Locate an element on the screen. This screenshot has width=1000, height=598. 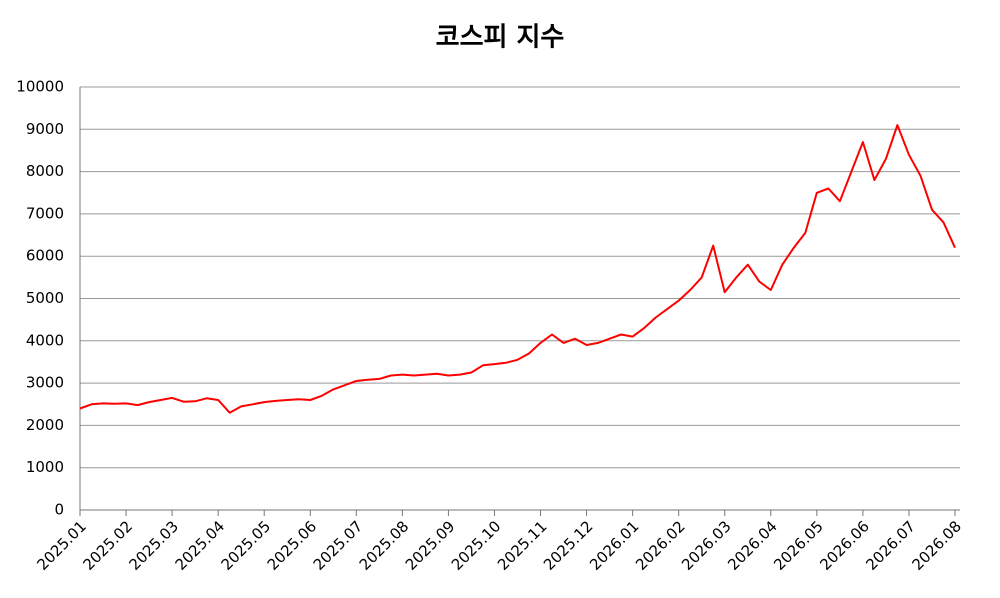
y-tick-label: 6000 is located at coordinates (45, 256).